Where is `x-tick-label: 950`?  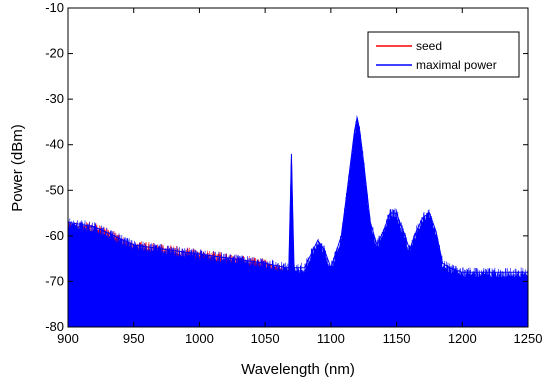
x-tick-label: 950 is located at coordinates (134, 338).